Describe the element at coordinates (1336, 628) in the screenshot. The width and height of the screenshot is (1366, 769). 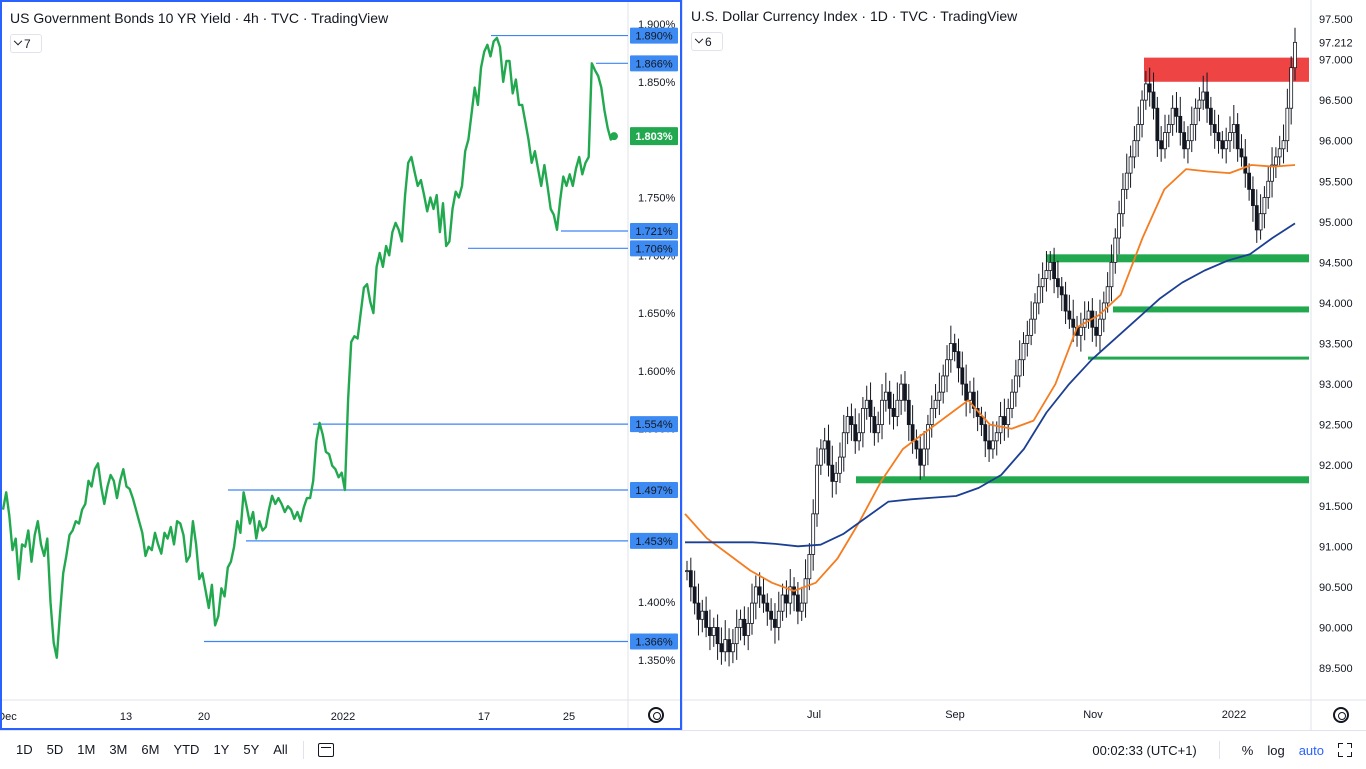
I see `price-axis-tick: 90.000` at that location.